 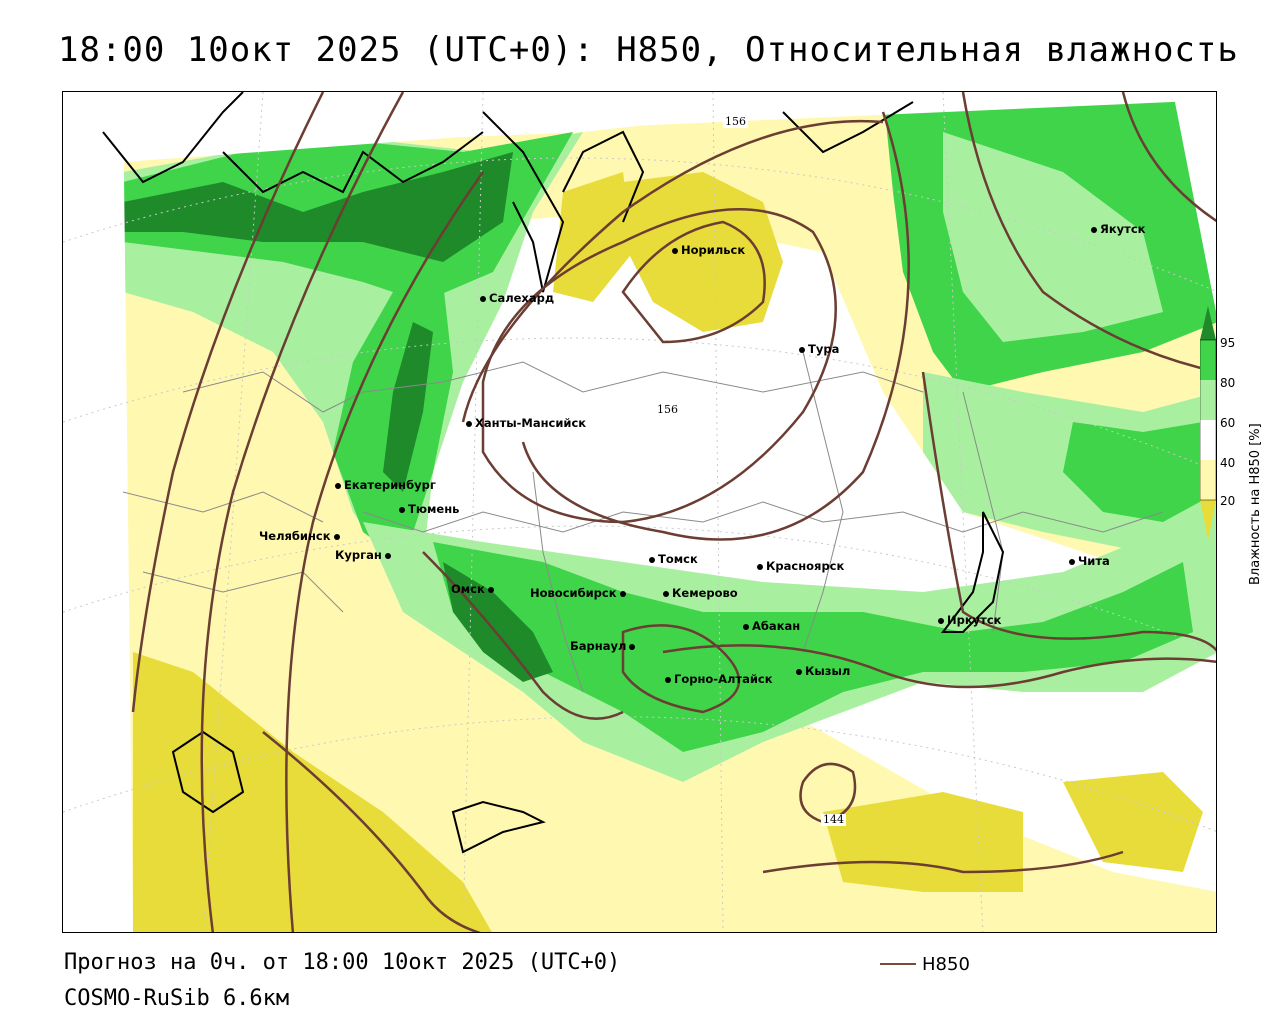 I want to click on city-label: Кемерово, so click(x=705, y=593).